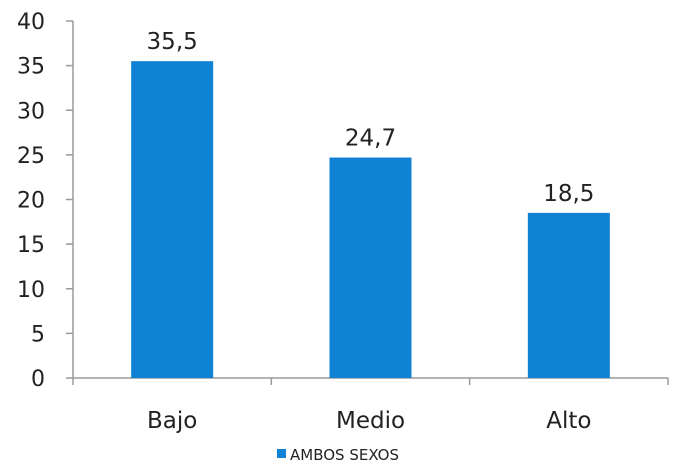 The width and height of the screenshot is (674, 467). I want to click on y-axis: 0 5 10 15 20 25 30 35 40, so click(45, 201).